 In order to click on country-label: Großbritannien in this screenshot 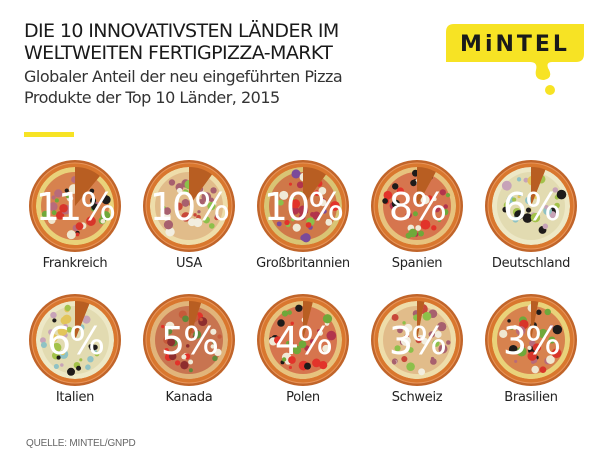, I will do `click(303, 263)`.